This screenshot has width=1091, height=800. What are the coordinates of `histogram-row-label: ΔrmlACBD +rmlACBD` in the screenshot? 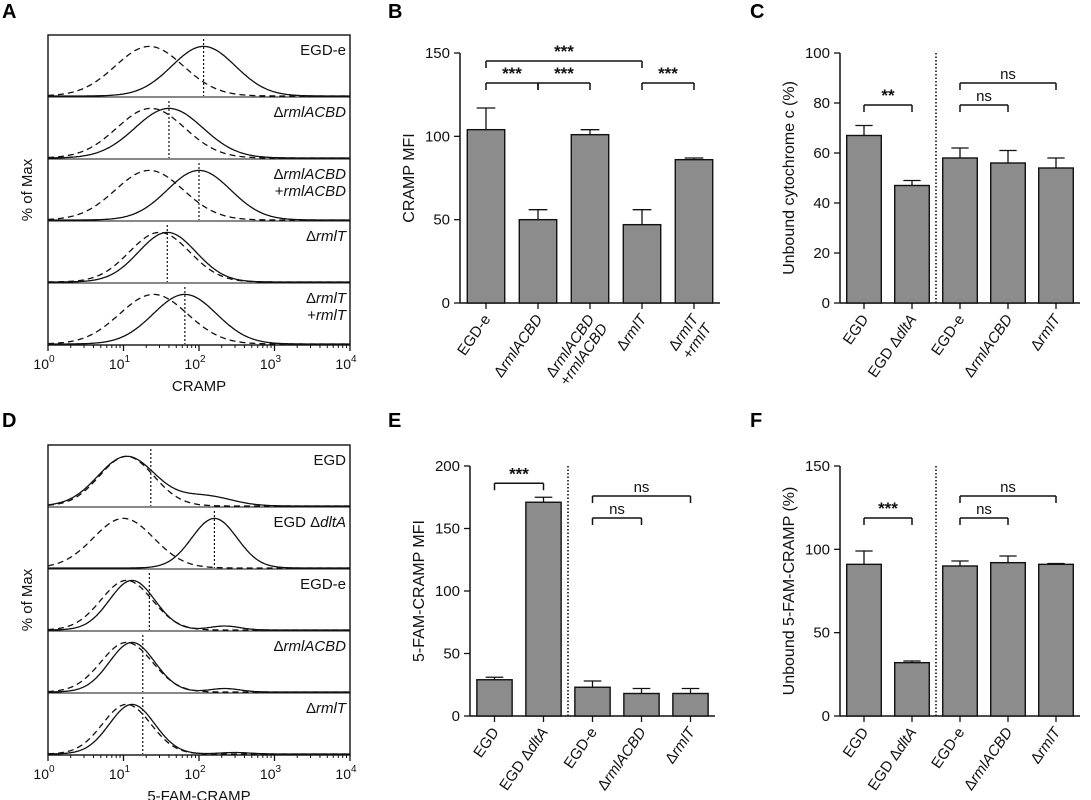 It's located at (309, 183).